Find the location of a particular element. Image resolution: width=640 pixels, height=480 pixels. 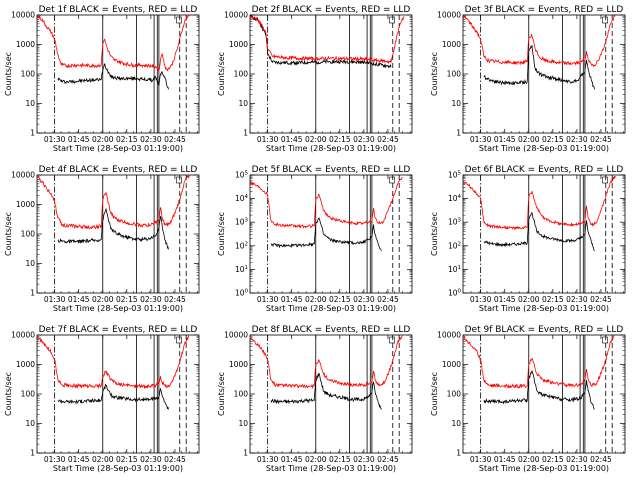

y-tick-label: 104 is located at coordinates (242, 198).